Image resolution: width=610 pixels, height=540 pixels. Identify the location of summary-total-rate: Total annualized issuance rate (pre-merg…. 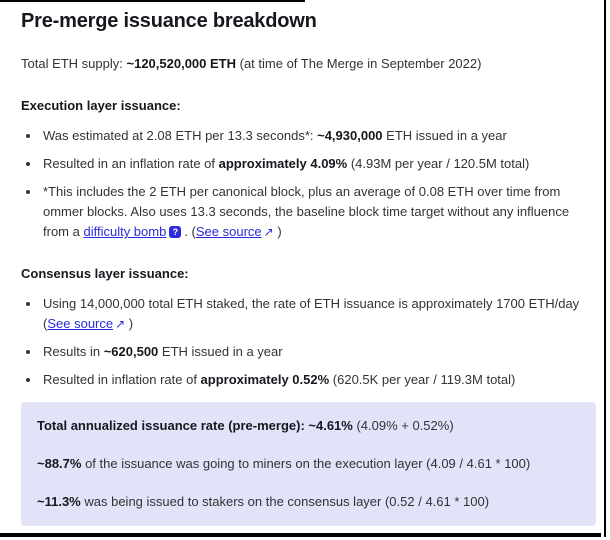
(195, 425).